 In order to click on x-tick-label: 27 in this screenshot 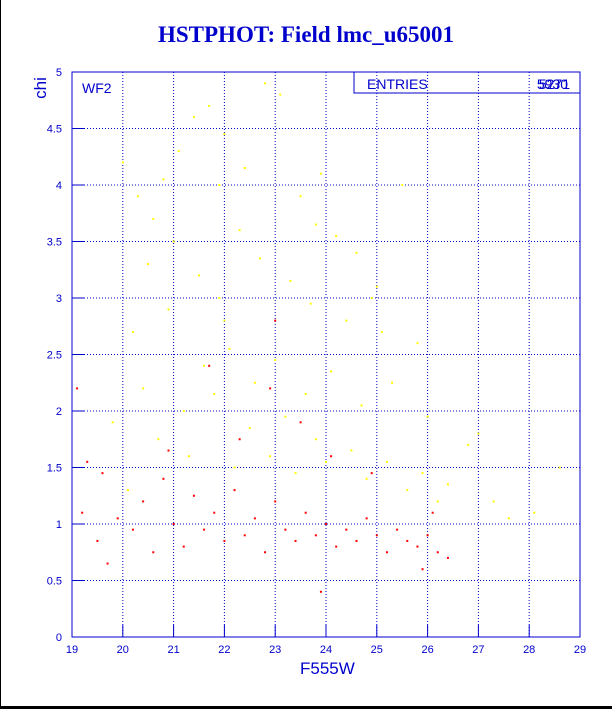, I will do `click(478, 650)`.